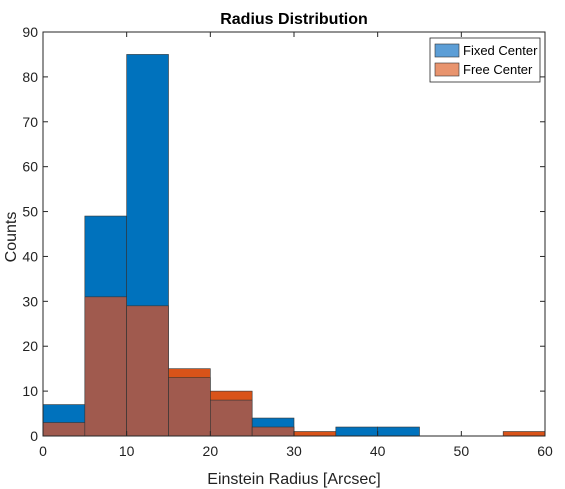 The width and height of the screenshot is (565, 489). Describe the element at coordinates (293, 479) in the screenshot. I see `x-axis-label: Einstein Radius [Arcsec]` at that location.